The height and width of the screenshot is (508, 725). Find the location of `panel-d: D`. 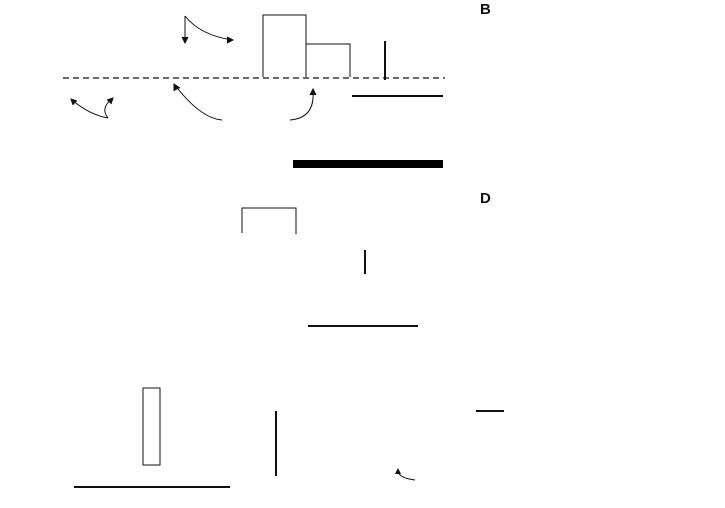

panel-d: D is located at coordinates (485, 198).